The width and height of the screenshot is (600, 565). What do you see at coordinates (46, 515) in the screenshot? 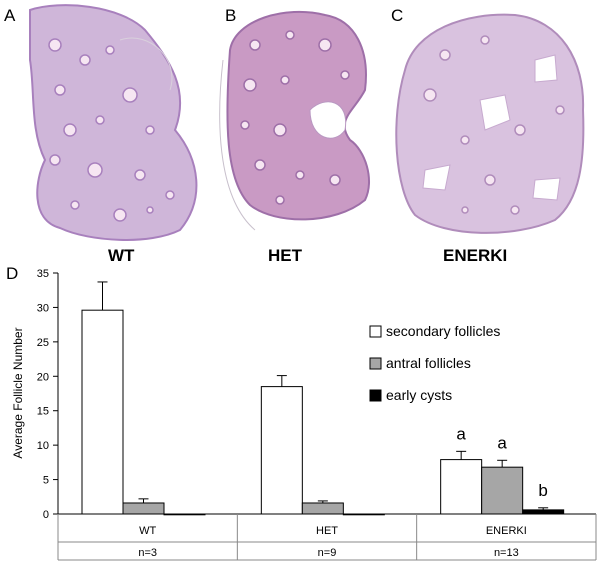
I see `y-tick-label: 0` at bounding box center [46, 515].